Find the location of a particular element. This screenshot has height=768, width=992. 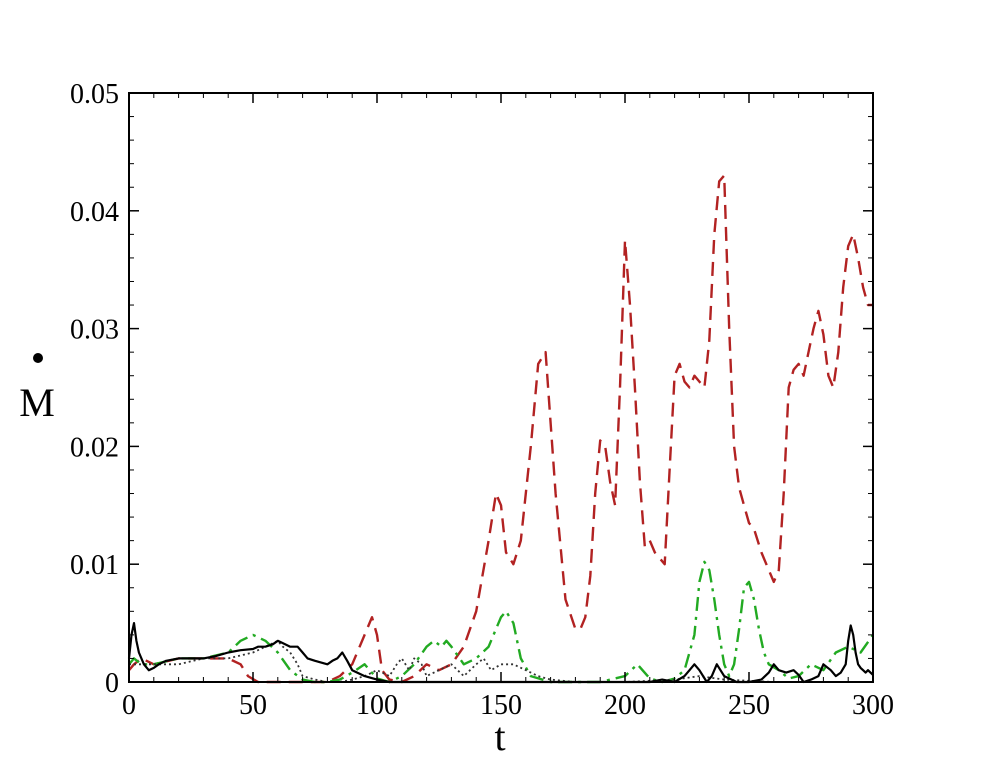

y-tick-label: 0.01 is located at coordinates (94, 565).